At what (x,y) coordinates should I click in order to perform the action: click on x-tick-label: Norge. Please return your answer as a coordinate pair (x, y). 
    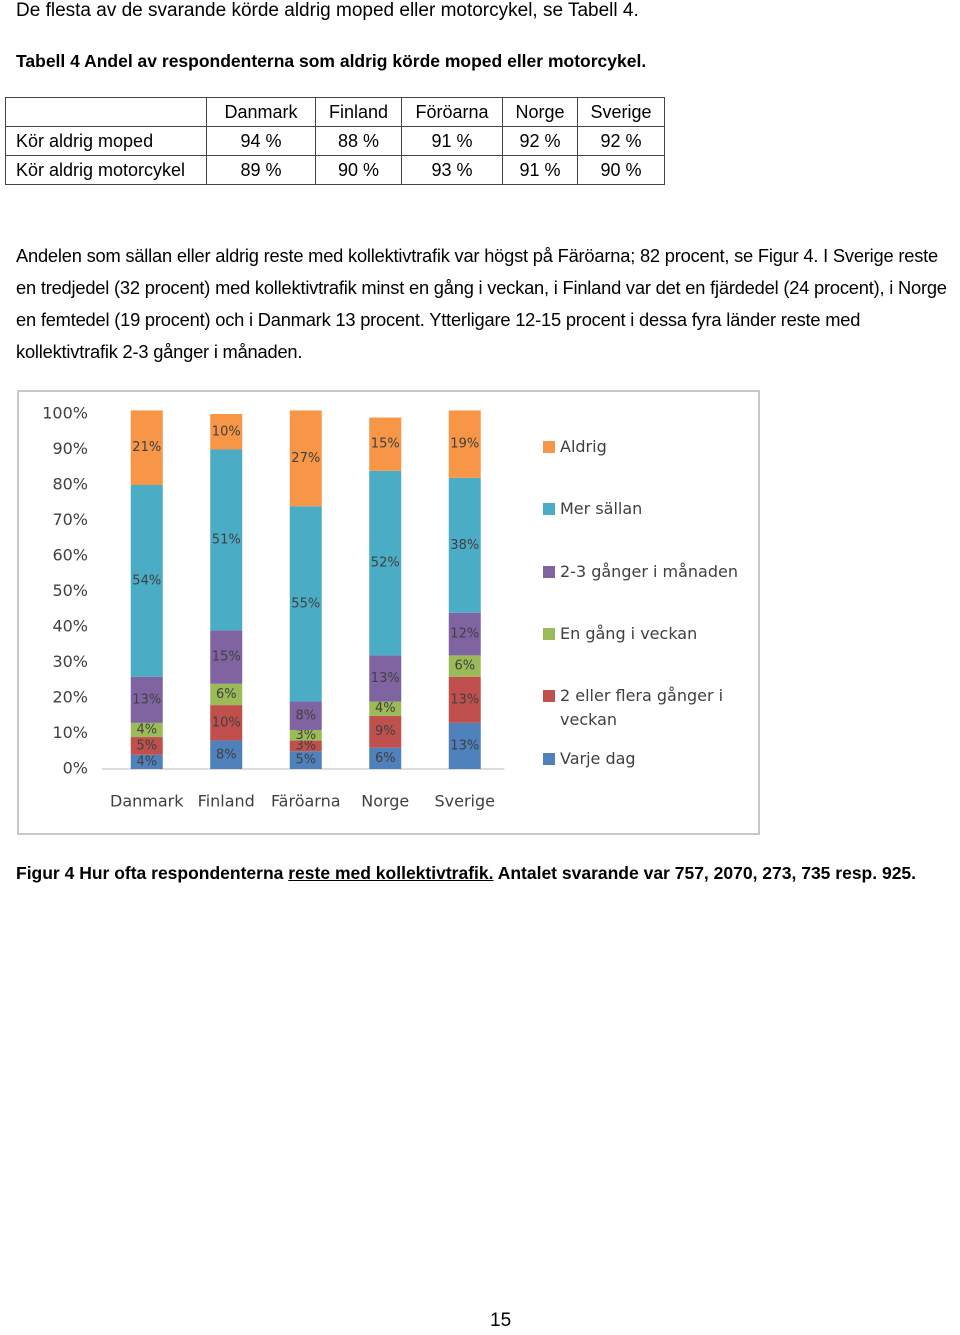
    Looking at the image, I should click on (385, 801).